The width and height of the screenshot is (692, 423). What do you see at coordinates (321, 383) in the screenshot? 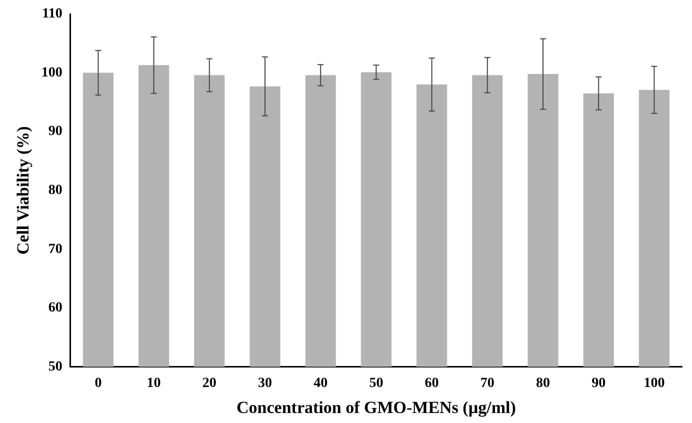
I see `x-tick-label: 40` at bounding box center [321, 383].